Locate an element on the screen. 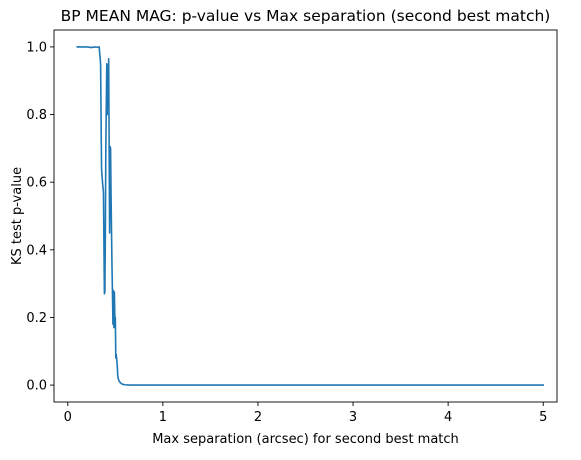 Image resolution: width=581 pixels, height=460 pixels. y-tick-label: 0.0 is located at coordinates (36, 386).